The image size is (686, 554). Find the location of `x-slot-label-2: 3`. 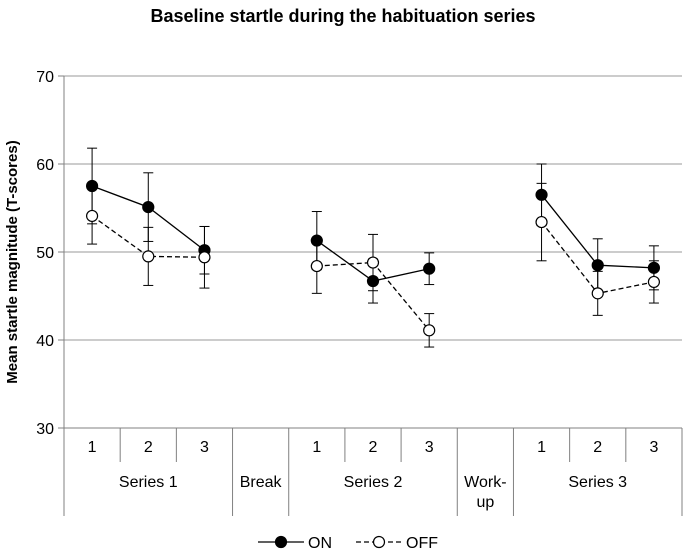

x-slot-label-2: 3 is located at coordinates (204, 447).